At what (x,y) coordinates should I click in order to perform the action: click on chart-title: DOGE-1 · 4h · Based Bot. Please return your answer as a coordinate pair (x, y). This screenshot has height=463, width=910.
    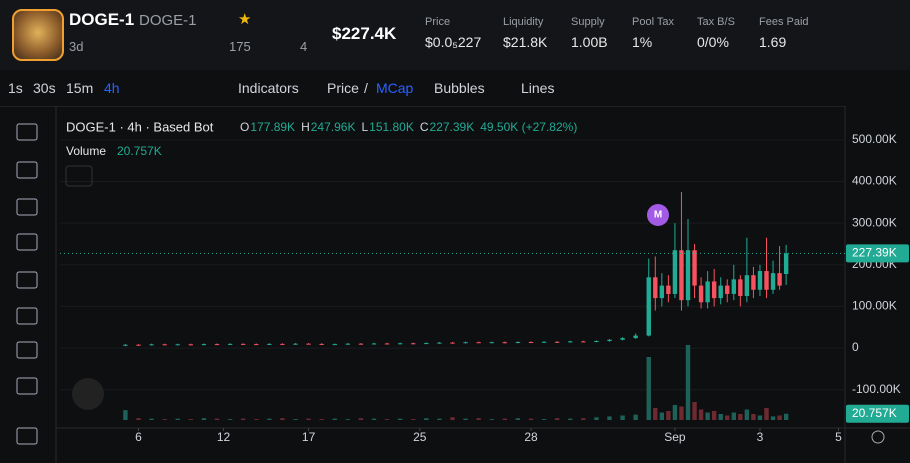
    Looking at the image, I should click on (140, 126).